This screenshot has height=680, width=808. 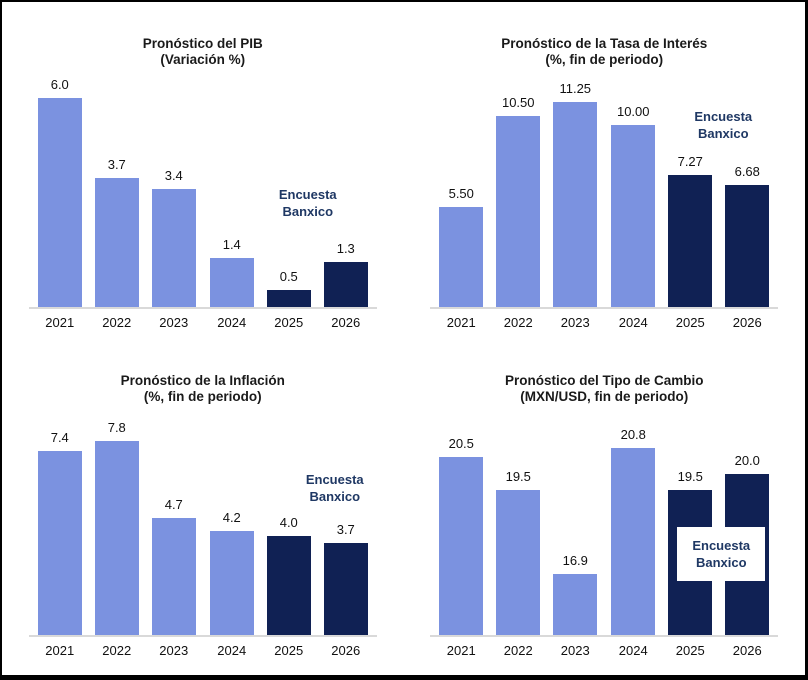 I want to click on value-label-2024: 1.4, so click(x=231, y=244).